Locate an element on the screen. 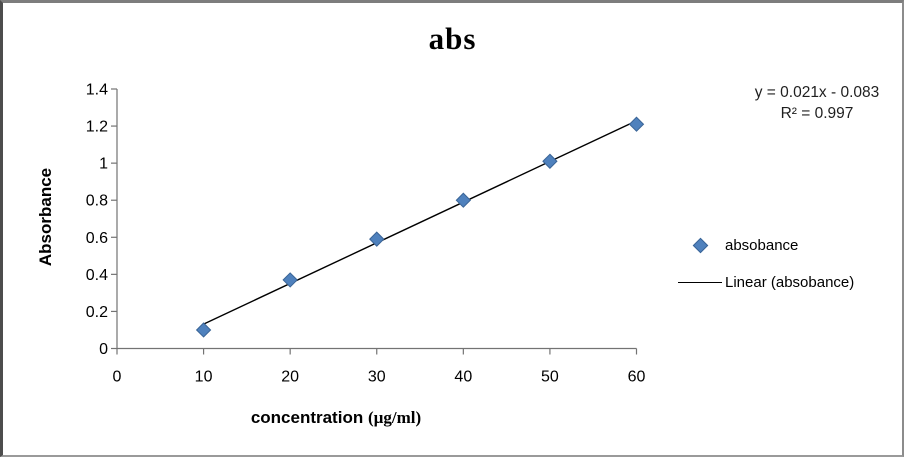  y-tick-label: 1.2 is located at coordinates (97, 127).